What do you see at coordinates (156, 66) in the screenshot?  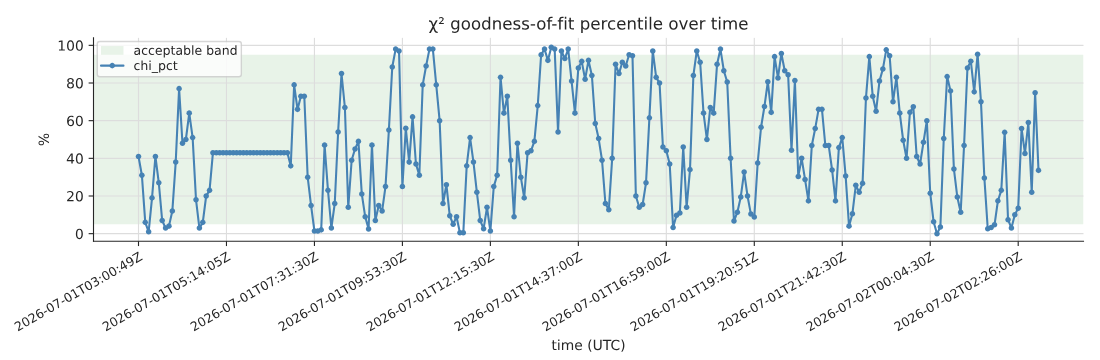 I see `legend-label: chi_pct` at bounding box center [156, 66].